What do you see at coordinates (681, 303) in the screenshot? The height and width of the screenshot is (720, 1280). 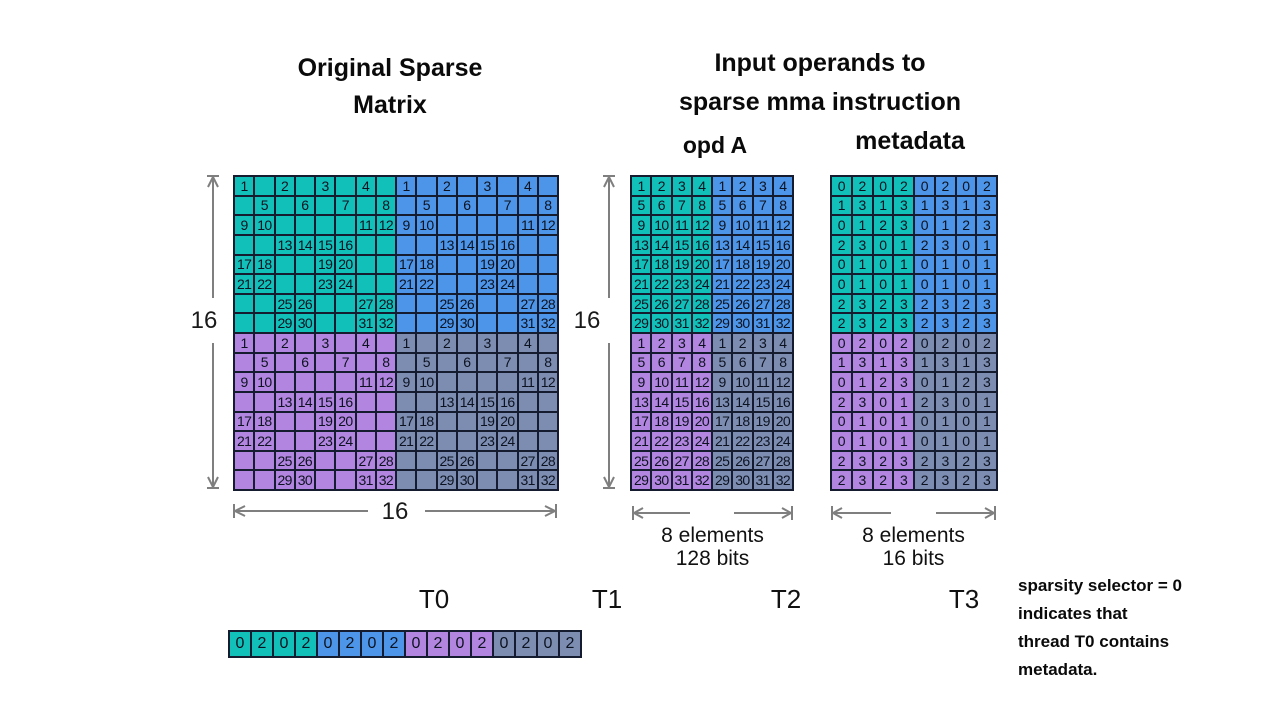 I see `cell: 27` at bounding box center [681, 303].